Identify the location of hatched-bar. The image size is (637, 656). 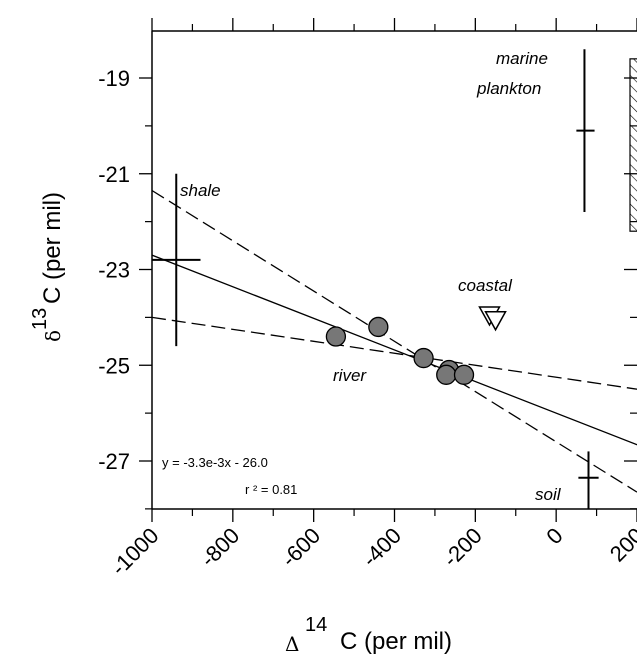
(633, 145).